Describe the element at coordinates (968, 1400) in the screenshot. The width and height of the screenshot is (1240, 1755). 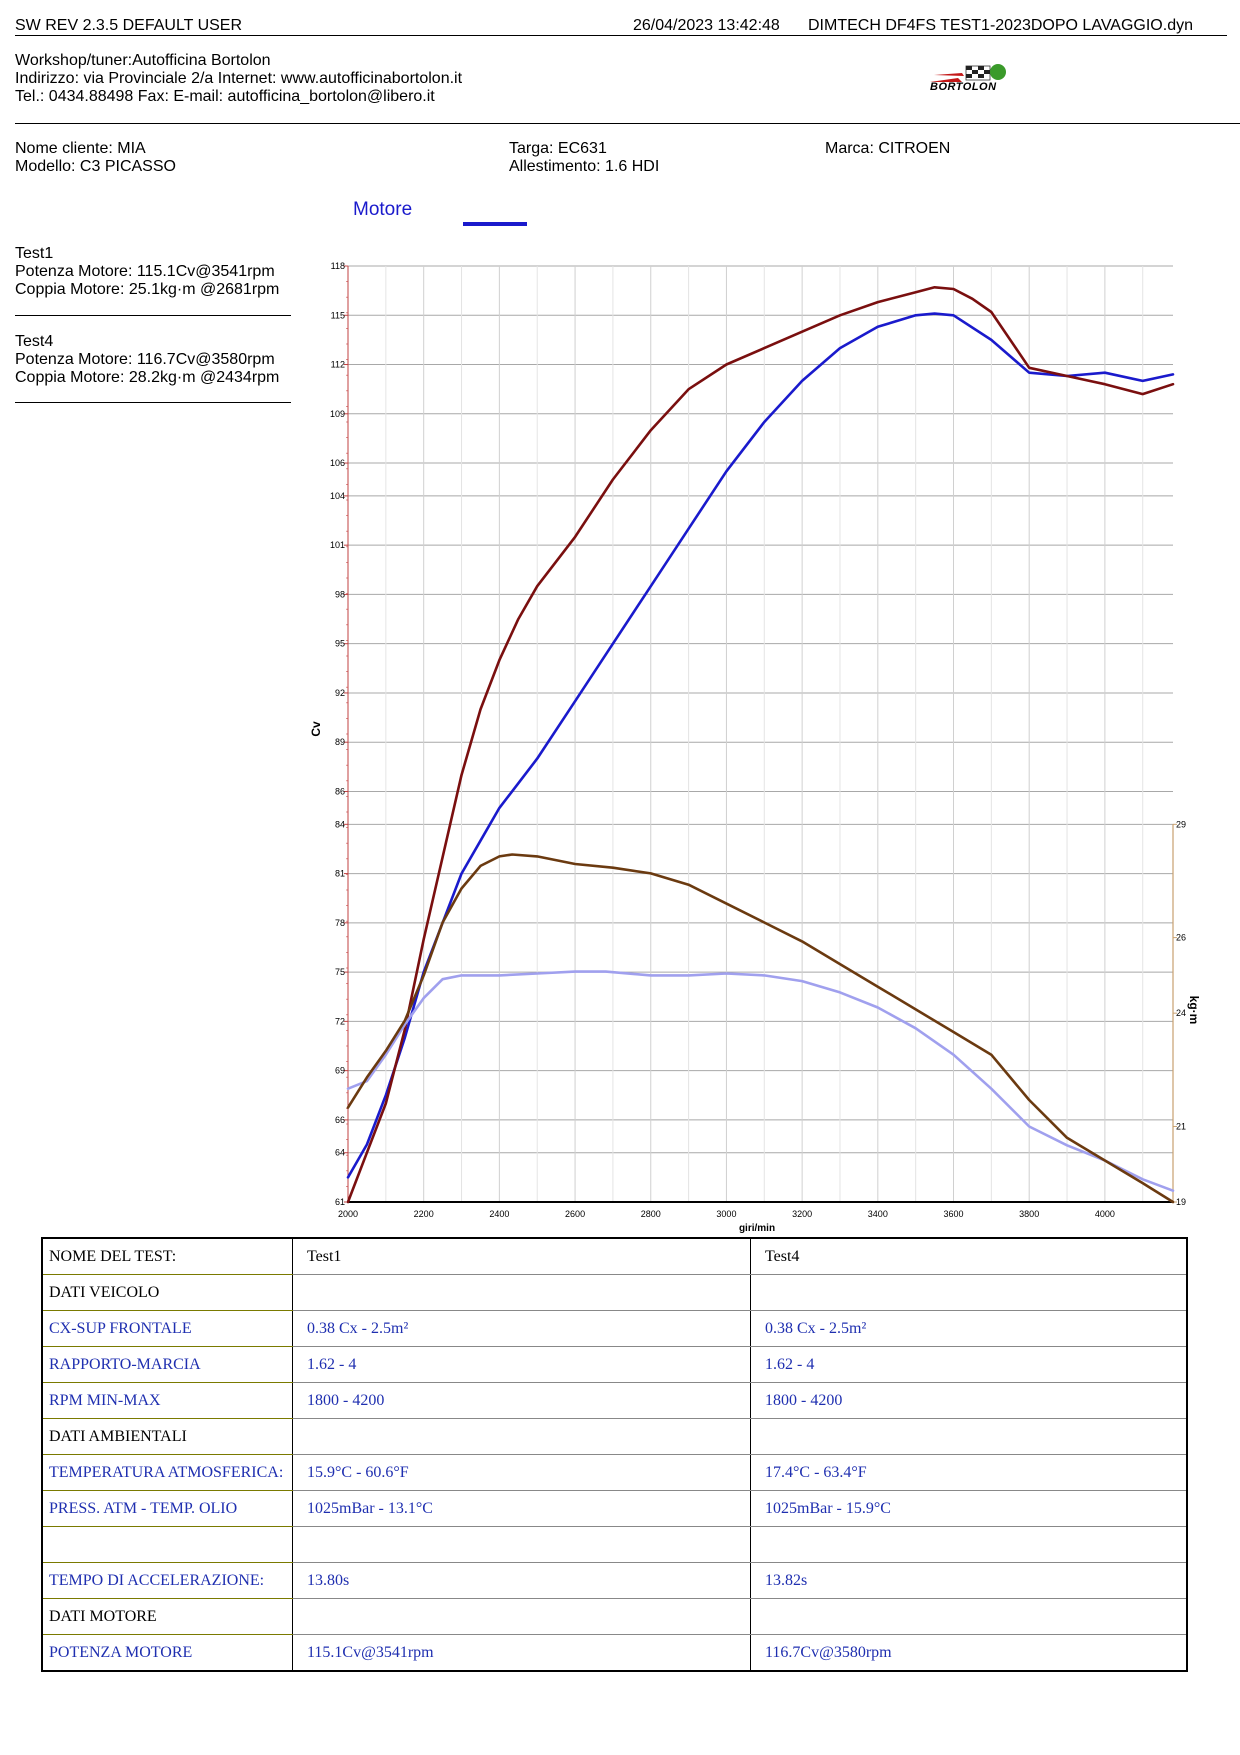
I see `table-cell-test4: 1800 - 4200` at that location.